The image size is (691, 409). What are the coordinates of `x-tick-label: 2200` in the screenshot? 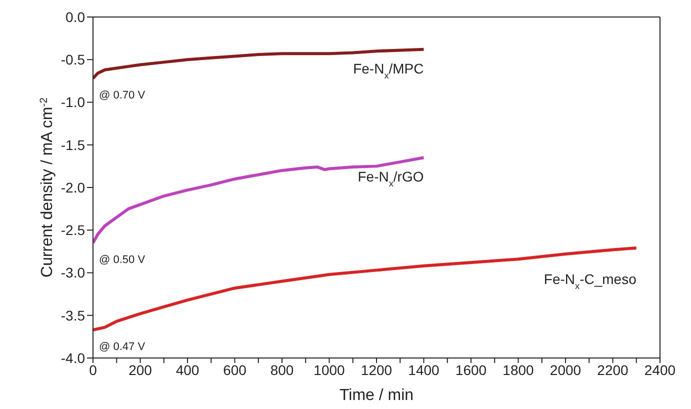 It's located at (613, 370).